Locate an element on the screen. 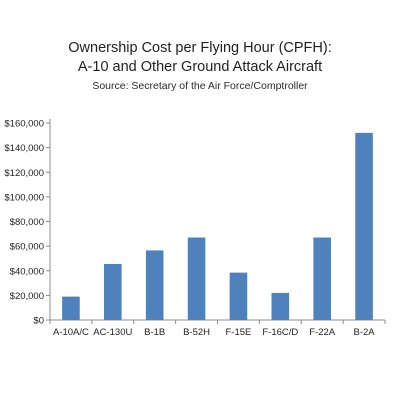 Image resolution: width=400 pixels, height=400 pixels. bar-f-16c-d is located at coordinates (280, 306).